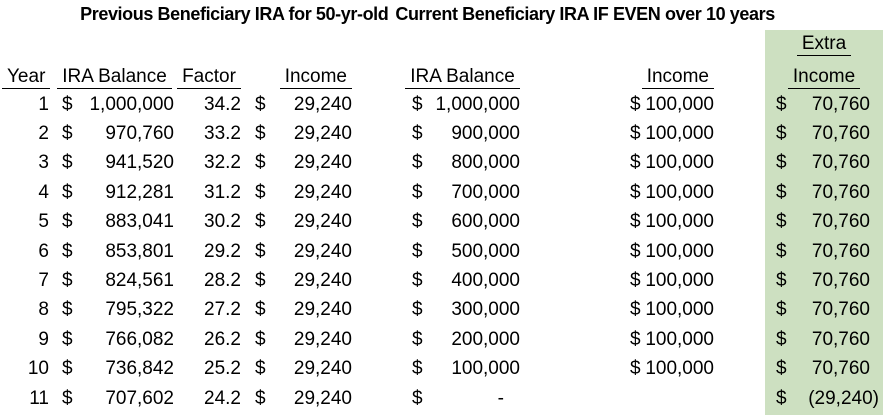  Describe the element at coordinates (38, 369) in the screenshot. I see `cell-year: 10` at that location.